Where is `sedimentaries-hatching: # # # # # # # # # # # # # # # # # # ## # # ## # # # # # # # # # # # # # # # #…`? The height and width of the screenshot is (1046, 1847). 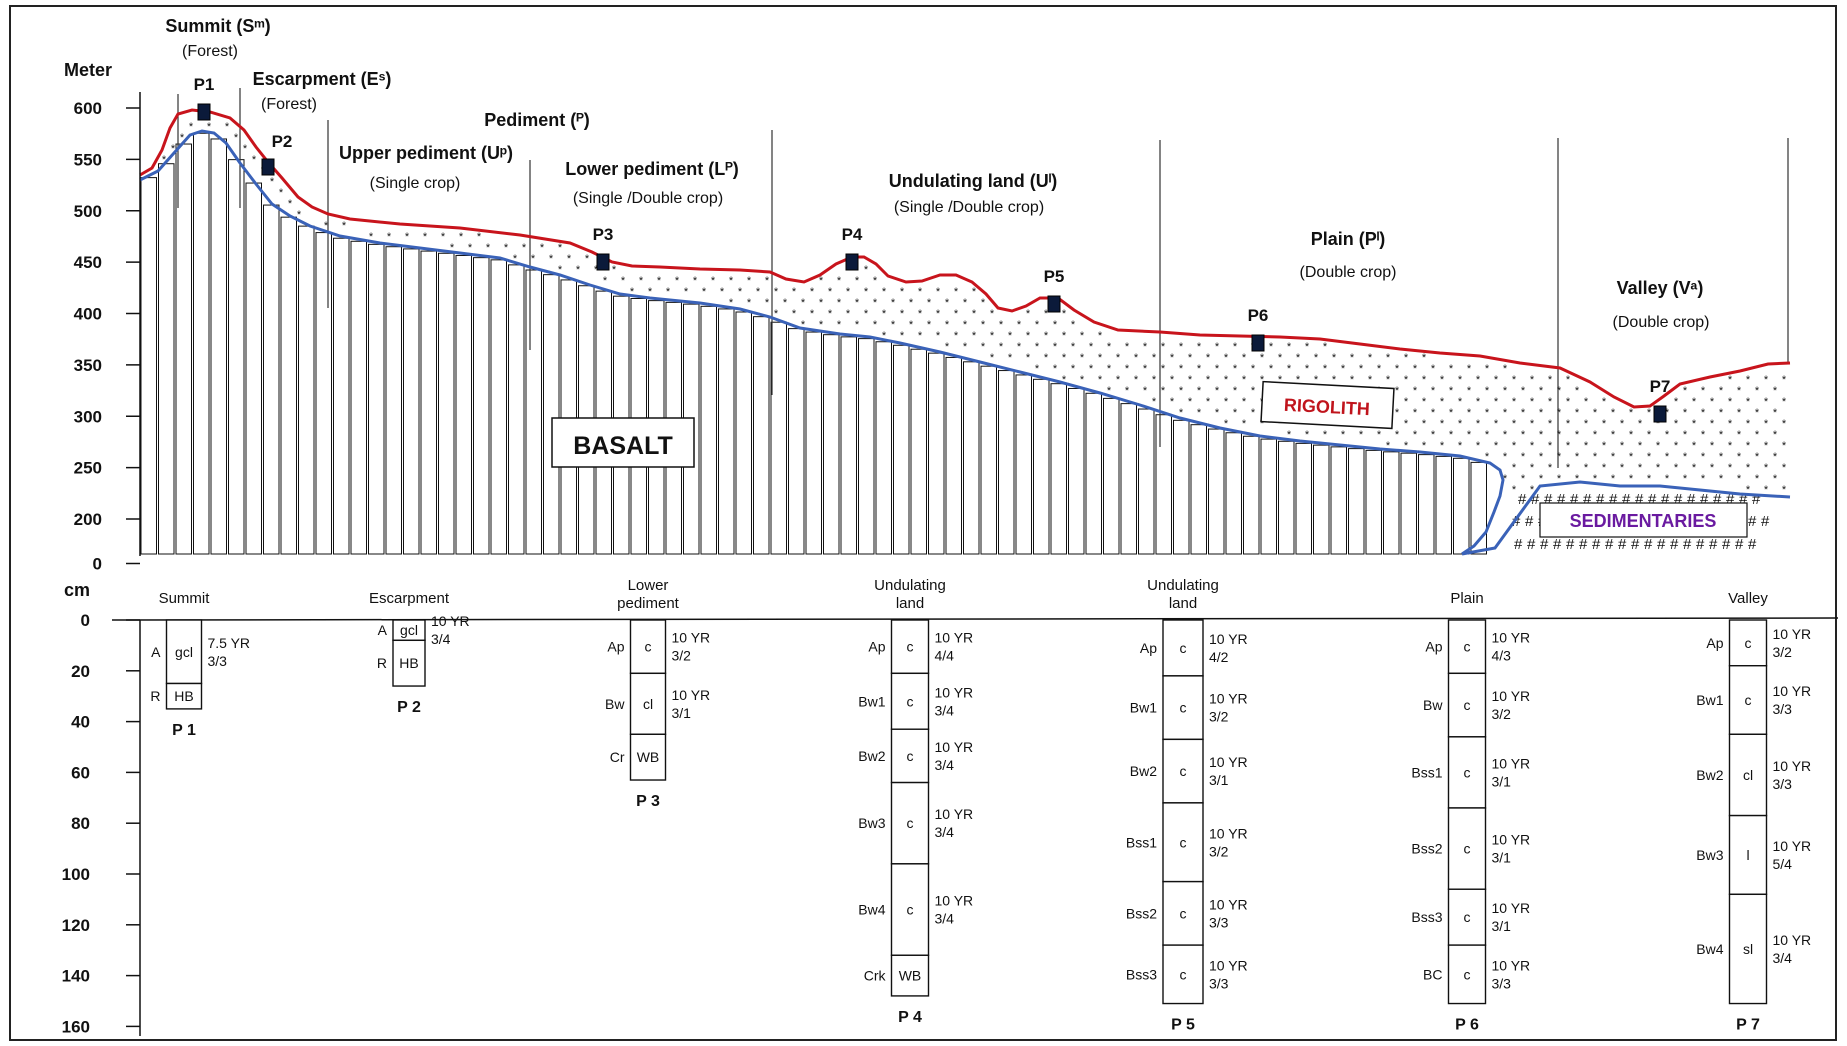
sedimentaries-hatching: # # # # # # # # # # # # # # # # # # ## # # ## # # # # # # # # # # # # # # # #… is located at coordinates (1641, 522).